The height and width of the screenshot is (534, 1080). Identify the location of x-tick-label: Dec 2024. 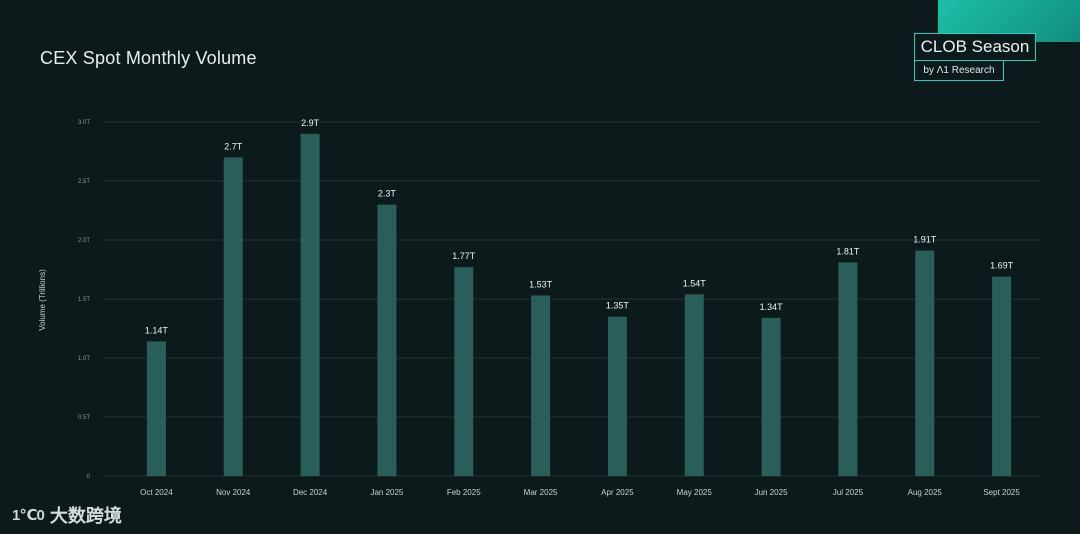
(310, 492).